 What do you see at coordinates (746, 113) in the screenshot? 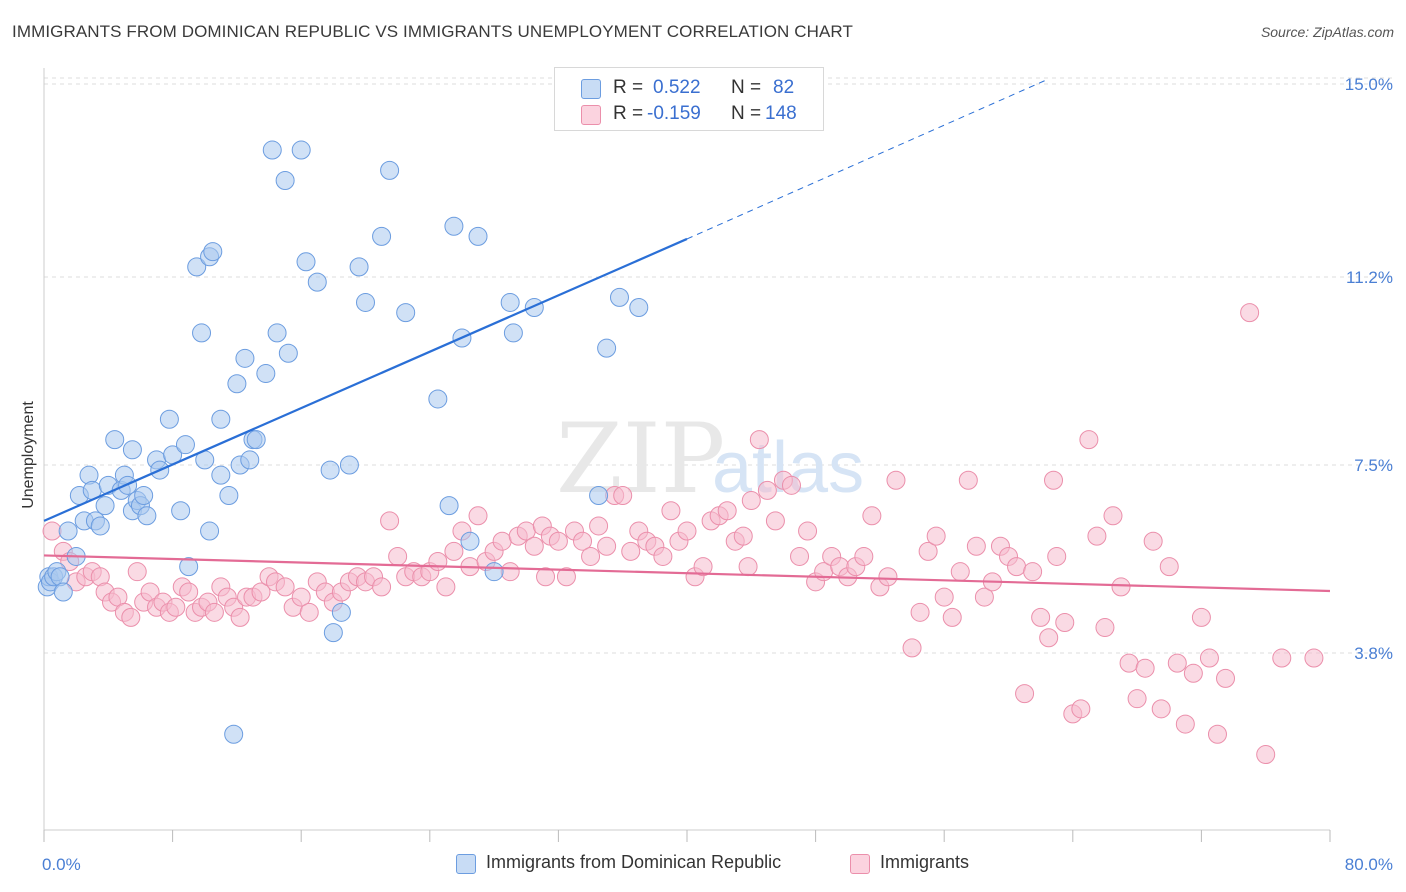
I see `legend-n-label: N =` at bounding box center [746, 113].